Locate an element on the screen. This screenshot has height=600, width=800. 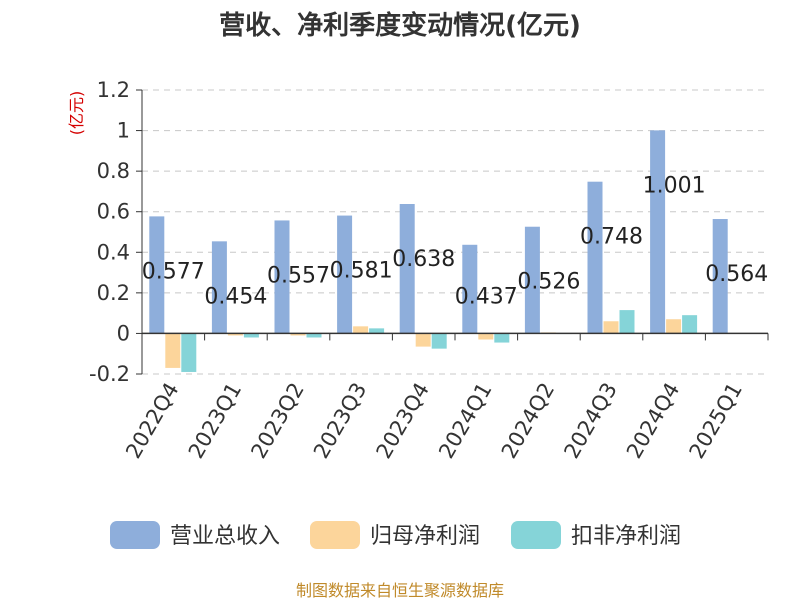
bar-revenue-2023Q3 is located at coordinates (345, 274).